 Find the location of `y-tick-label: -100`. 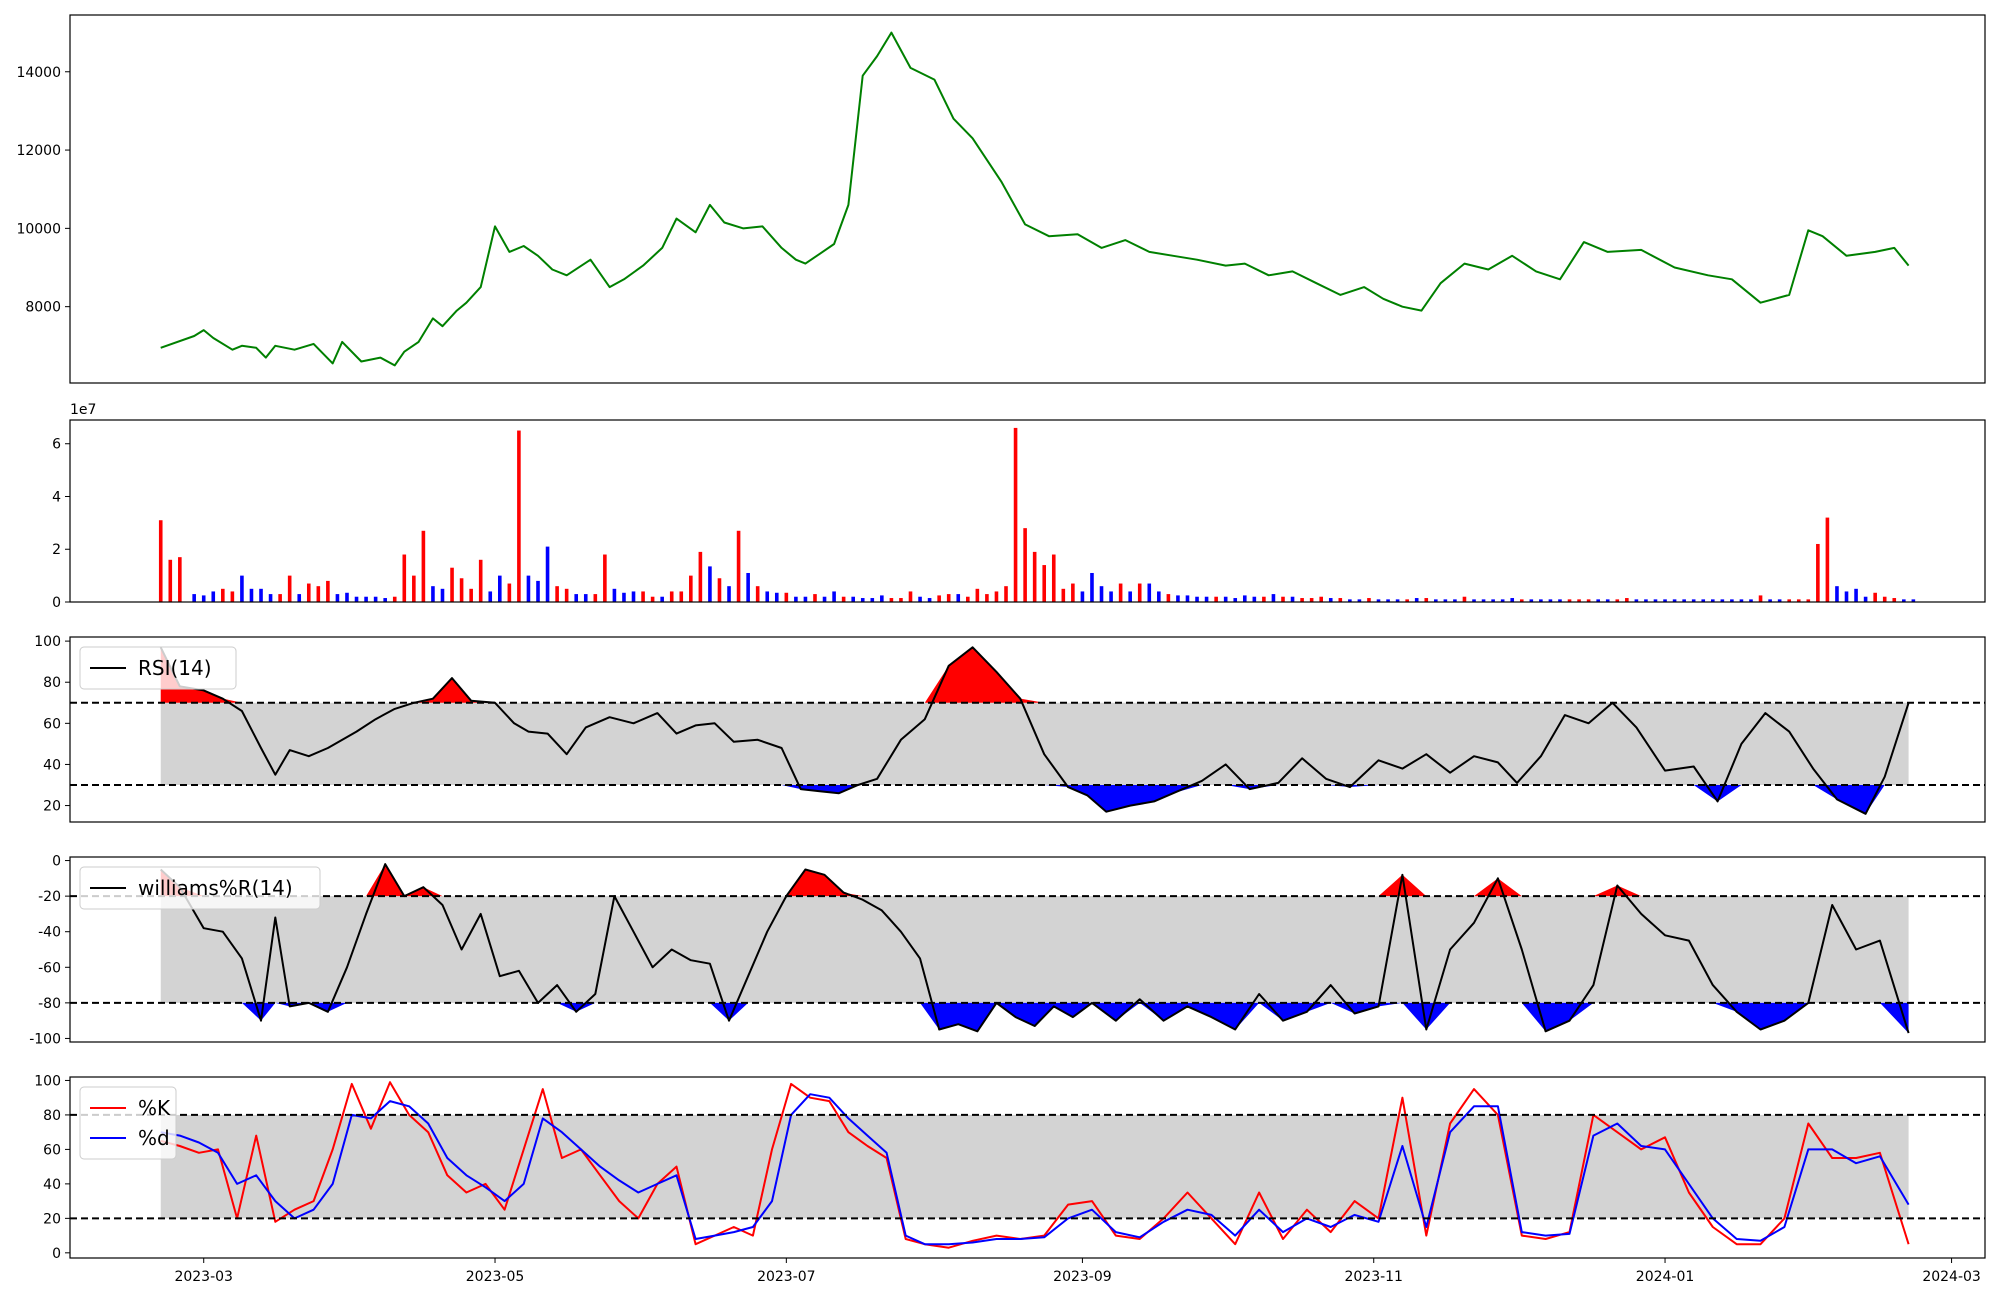

y-tick-label: -100 is located at coordinates (45, 1039).